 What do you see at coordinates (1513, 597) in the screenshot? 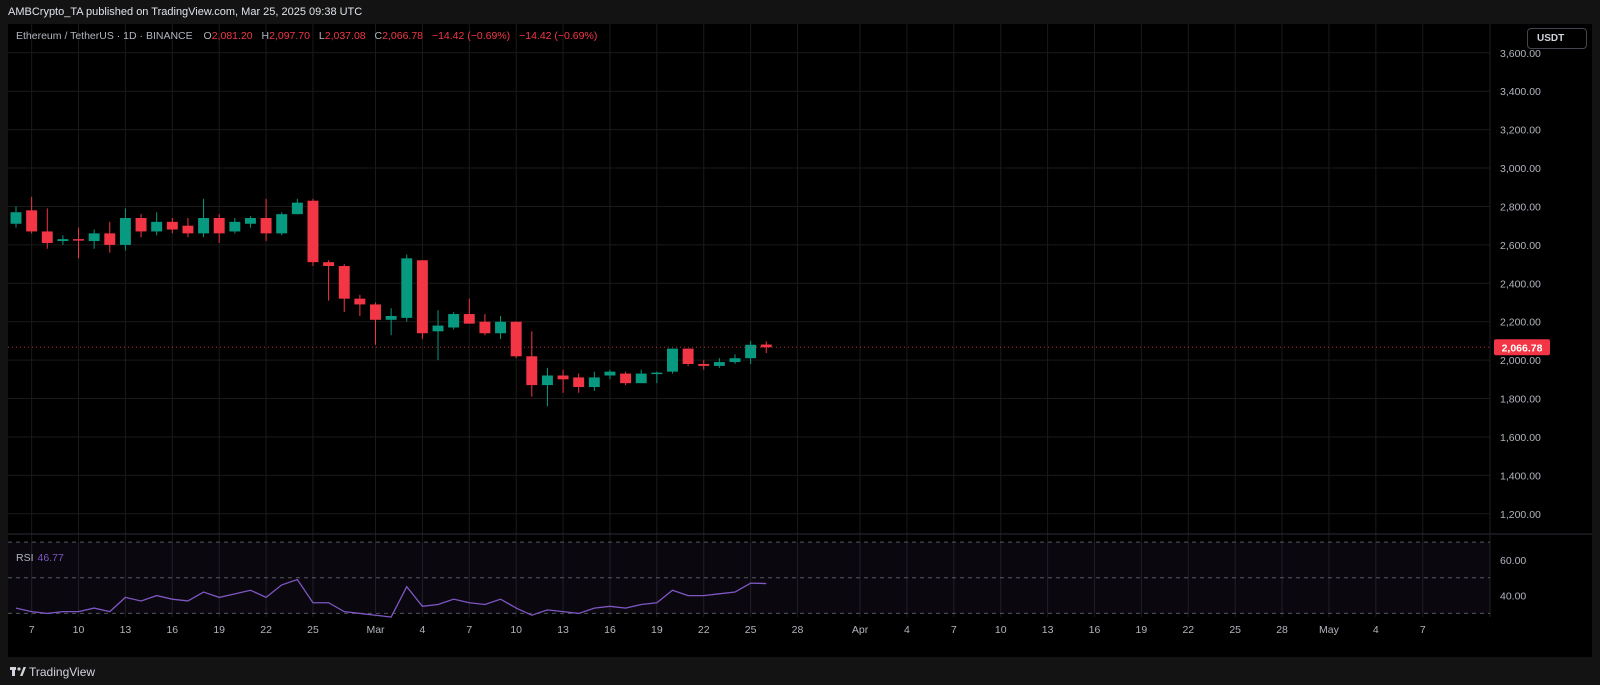
I see `rsi-tick-label: 40.00` at bounding box center [1513, 597].